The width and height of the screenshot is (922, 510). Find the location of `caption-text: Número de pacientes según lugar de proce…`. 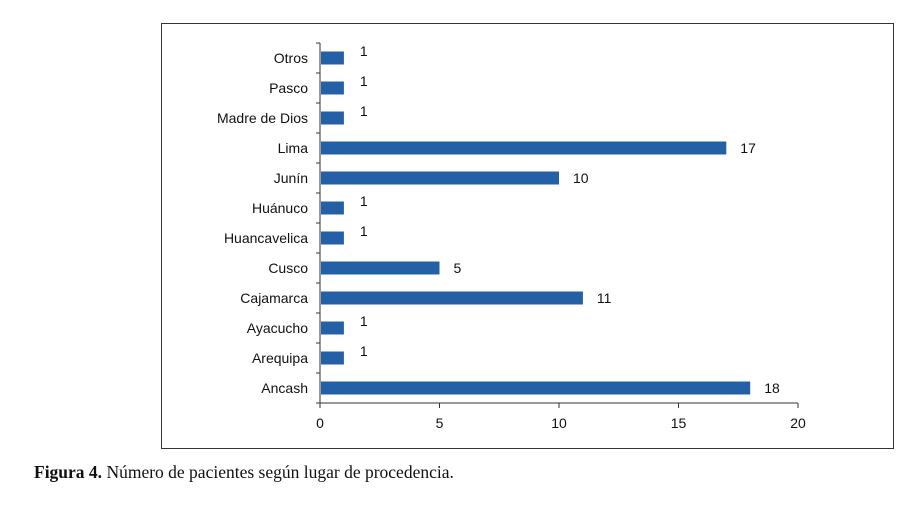

caption-text: Número de pacientes según lugar de proce… is located at coordinates (280, 472).